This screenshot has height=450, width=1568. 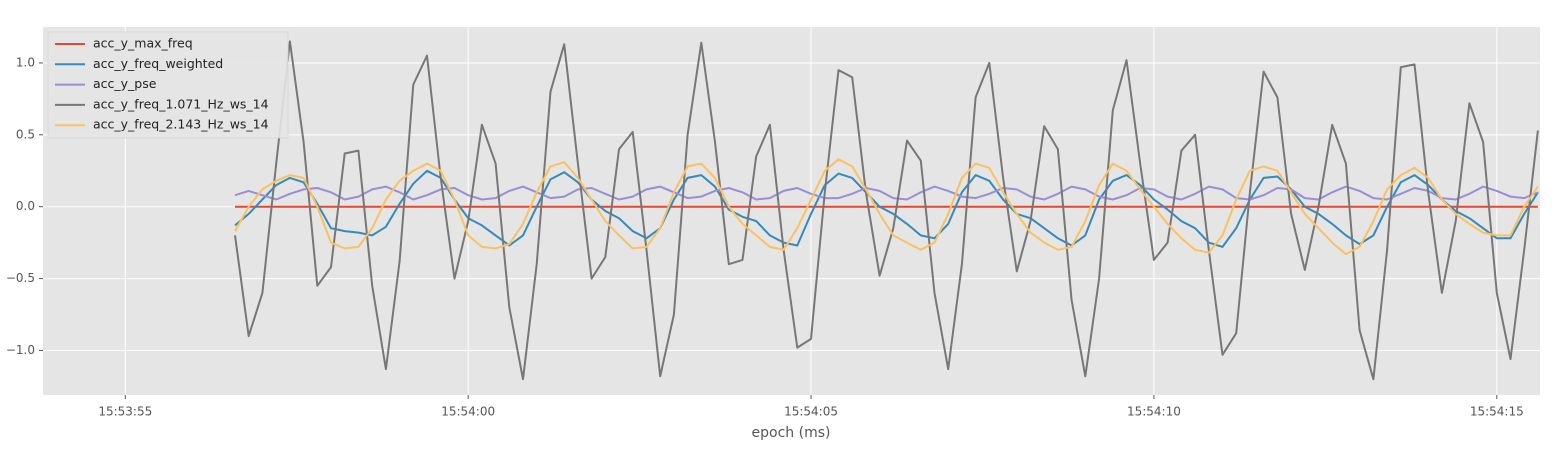 I want to click on x-tick-label: 15:54:15, so click(x=1497, y=412).